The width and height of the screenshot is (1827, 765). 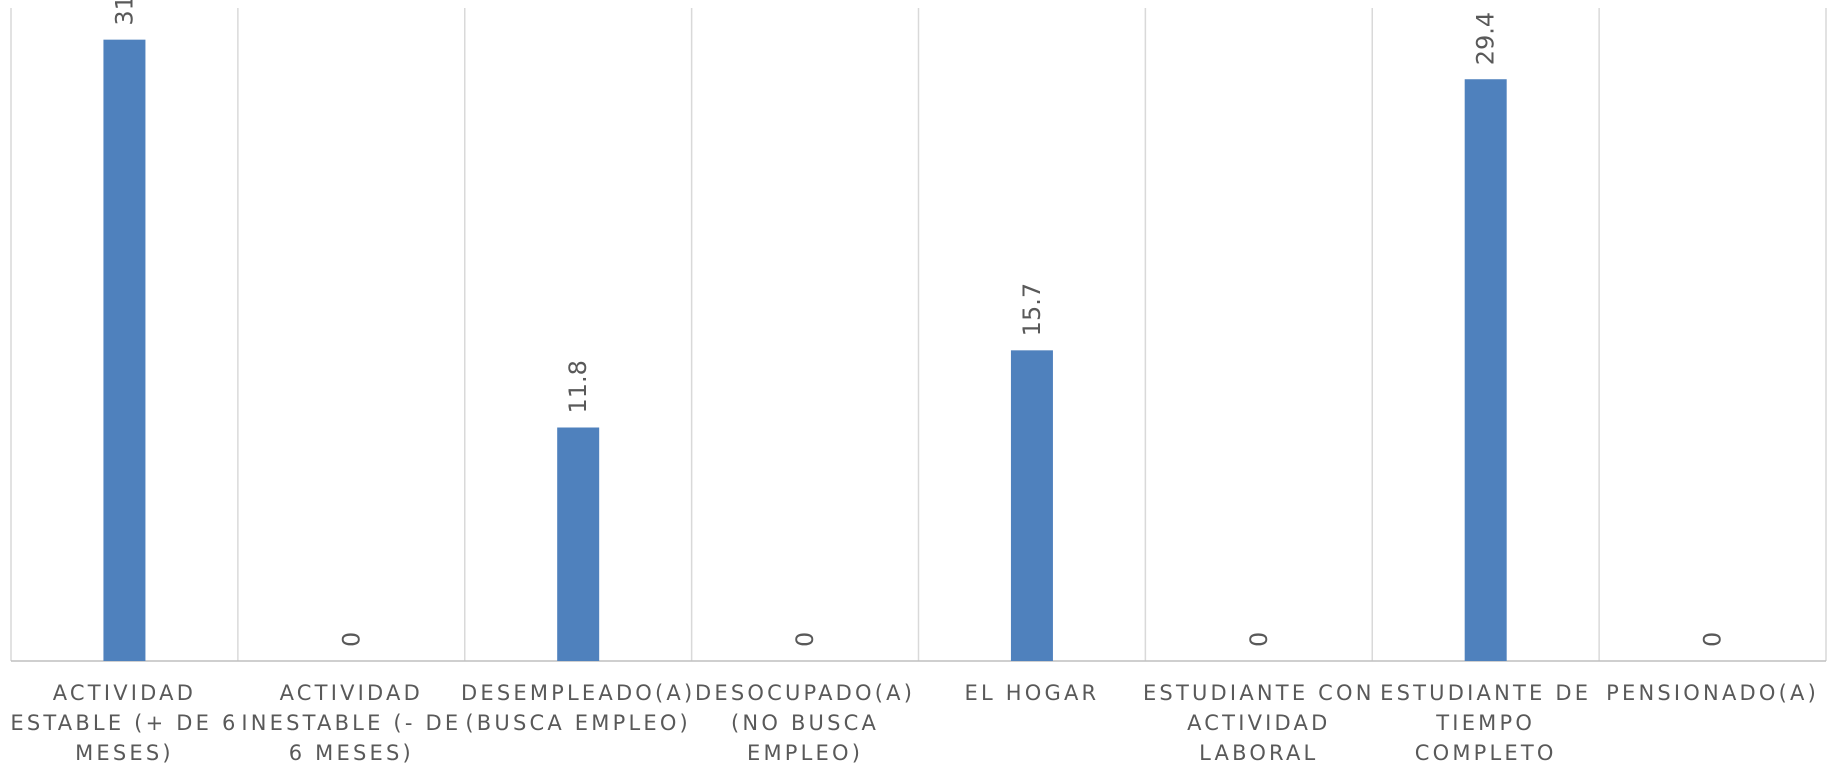 What do you see at coordinates (1258, 753) in the screenshot?
I see `x-tick-label: LABORAL` at bounding box center [1258, 753].